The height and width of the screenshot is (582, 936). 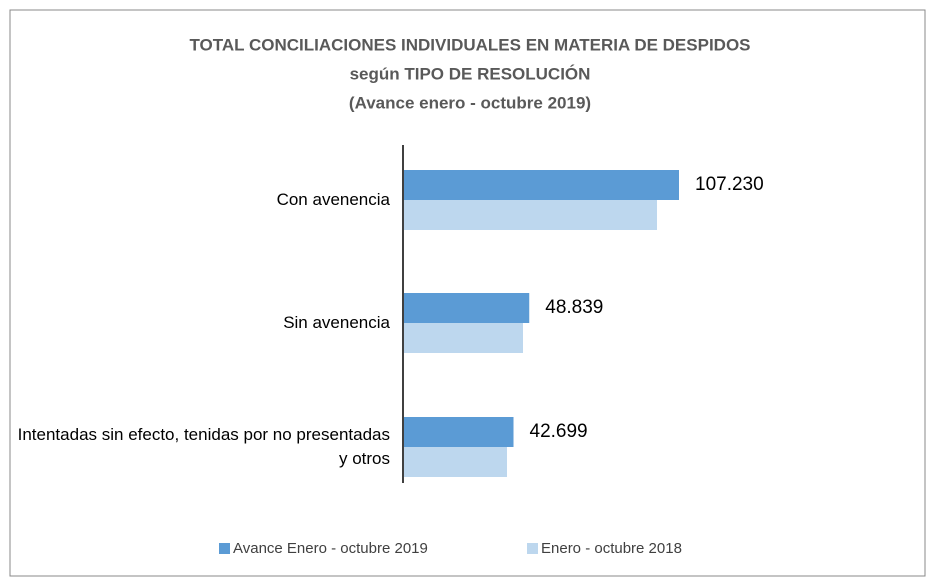 I want to click on category-label: Sin avenencia, so click(x=336, y=322).